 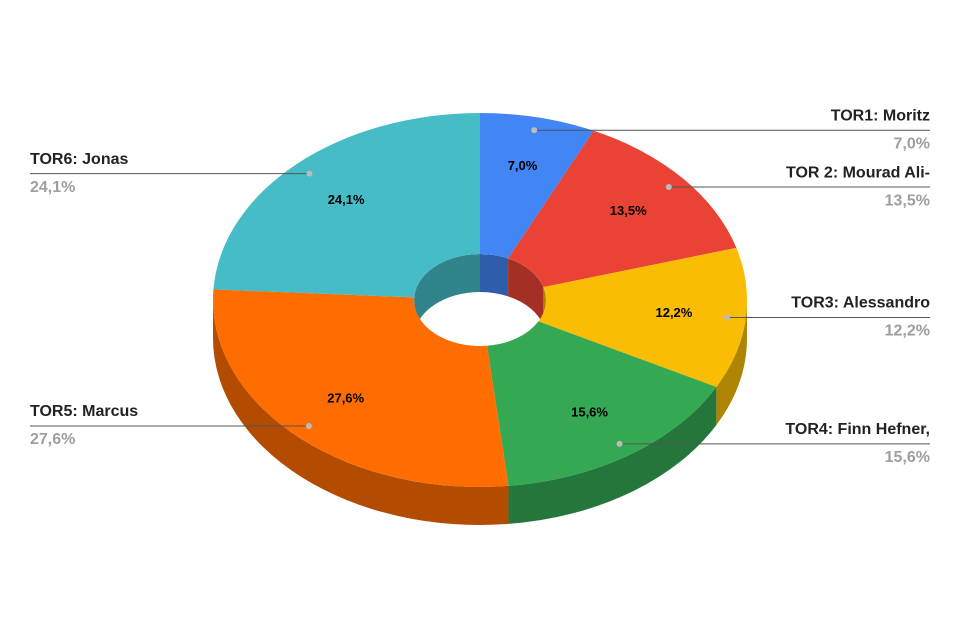 I want to click on legend-label: TOR1: Moritz, so click(x=880, y=115).